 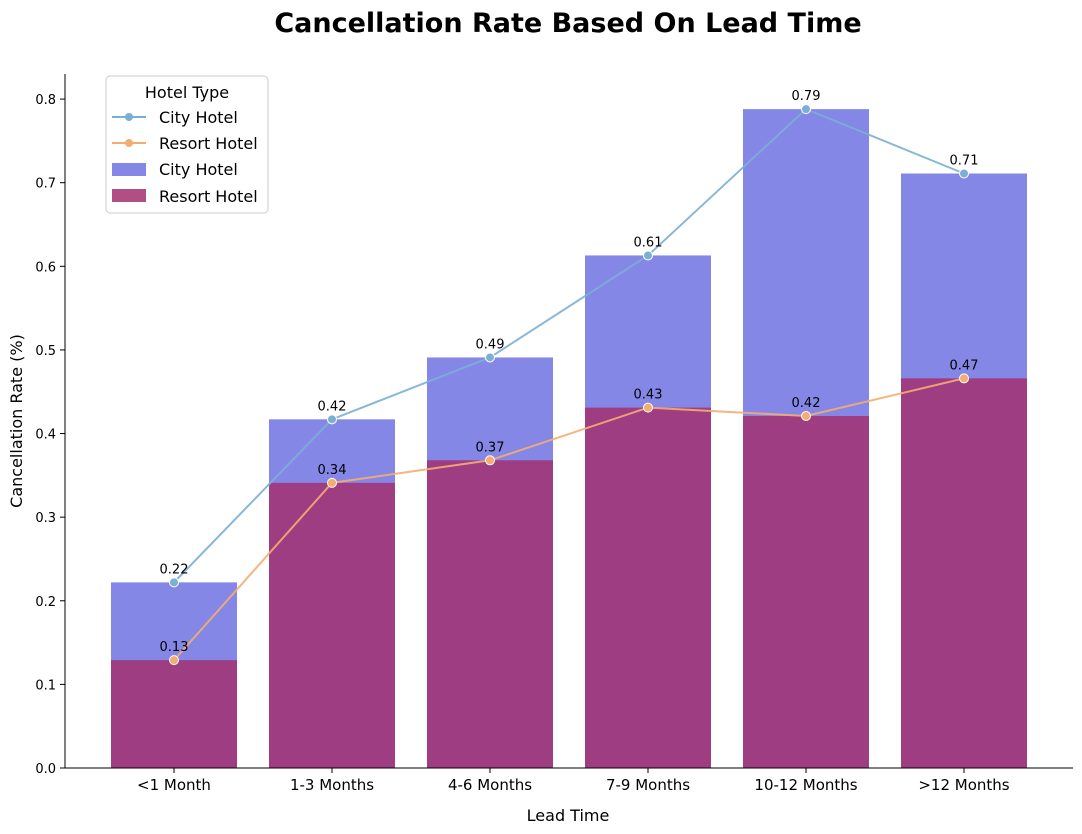 What do you see at coordinates (174, 647) in the screenshot?
I see `resort-hotel-data-label: 0.13` at bounding box center [174, 647].